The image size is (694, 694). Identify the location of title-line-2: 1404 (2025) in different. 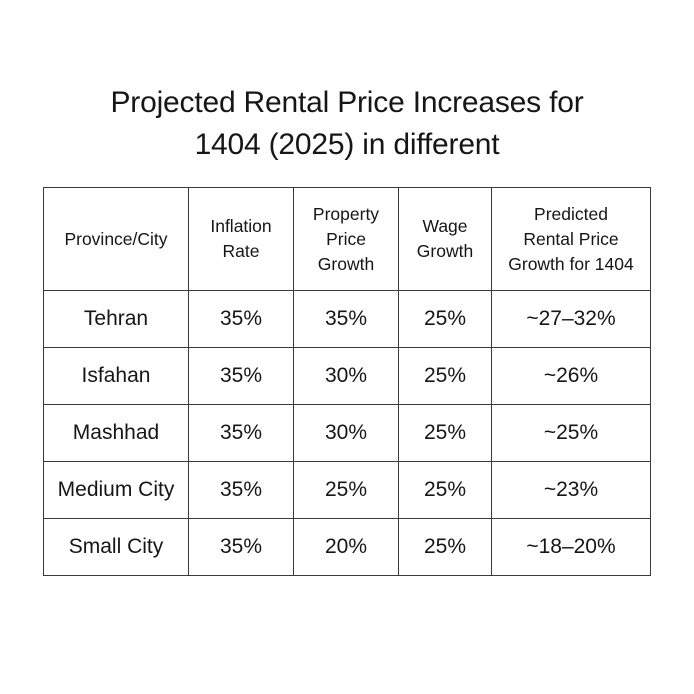
(347, 144).